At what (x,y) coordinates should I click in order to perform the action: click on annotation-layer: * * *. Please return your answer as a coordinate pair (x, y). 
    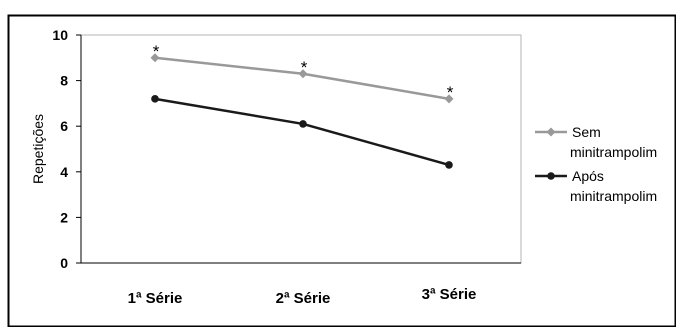
    Looking at the image, I should click on (303, 72).